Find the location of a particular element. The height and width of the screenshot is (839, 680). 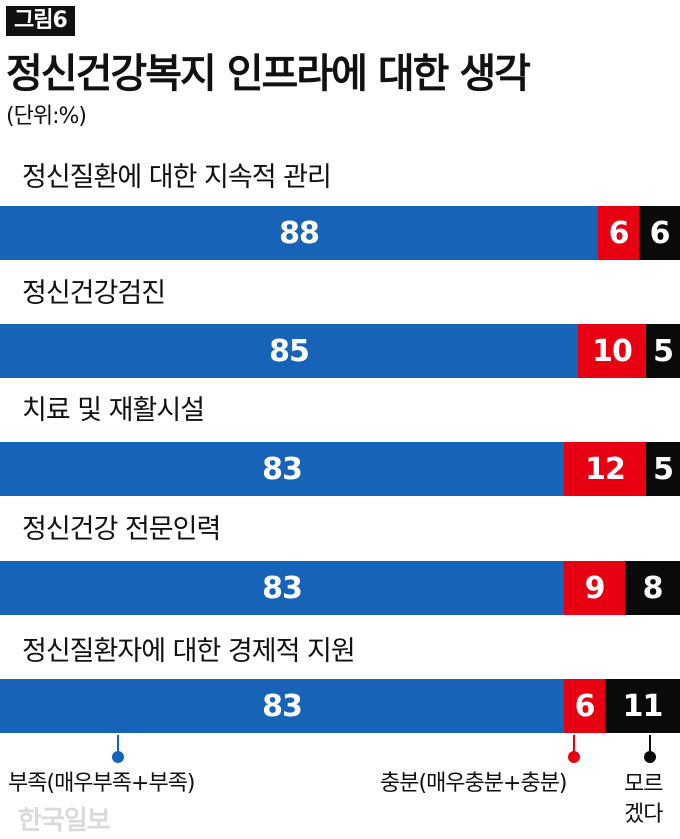

legend-label: 모르 겠다 is located at coordinates (643, 799).